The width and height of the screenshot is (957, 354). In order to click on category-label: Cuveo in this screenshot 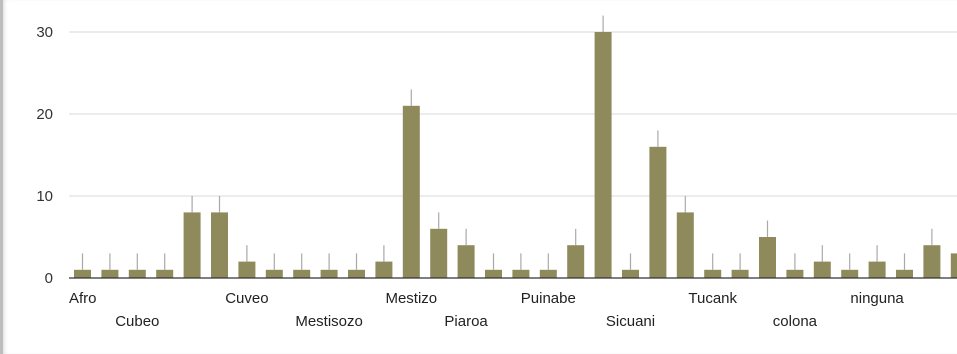, I will do `click(246, 298)`.